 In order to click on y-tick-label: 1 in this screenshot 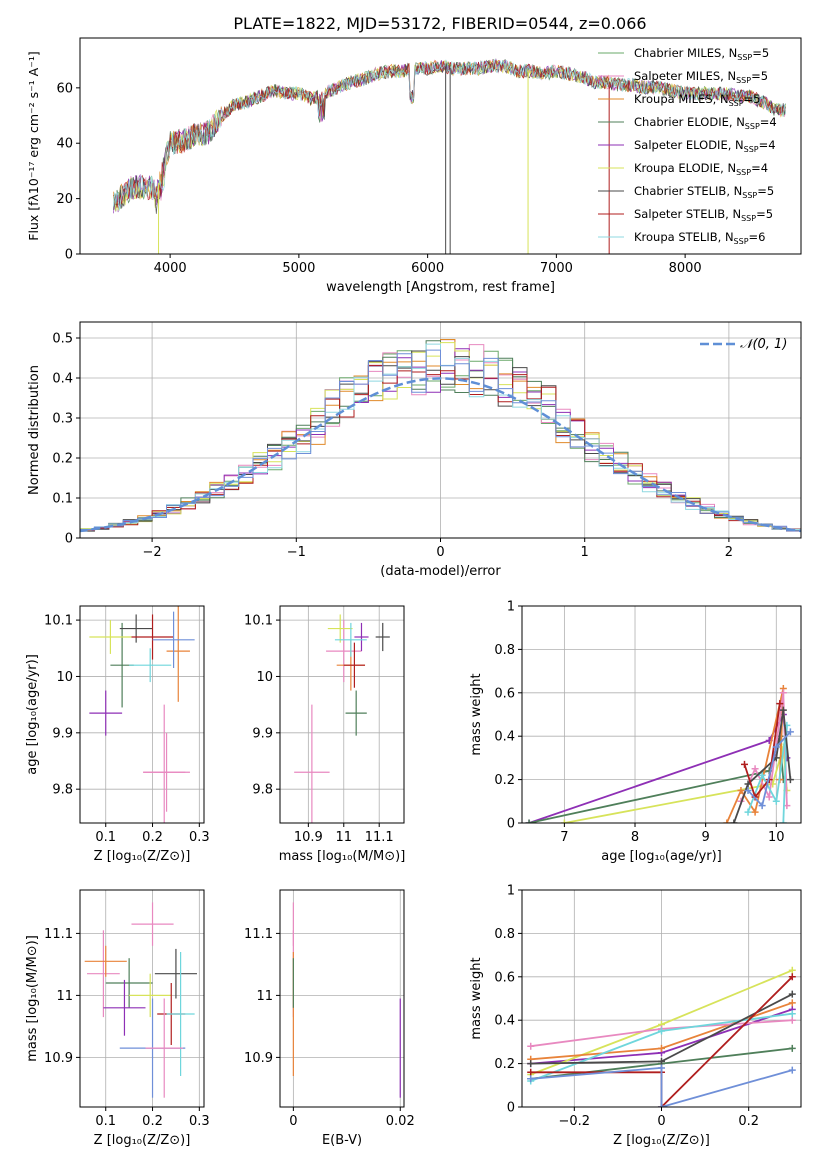, I will do `click(511, 891)`.